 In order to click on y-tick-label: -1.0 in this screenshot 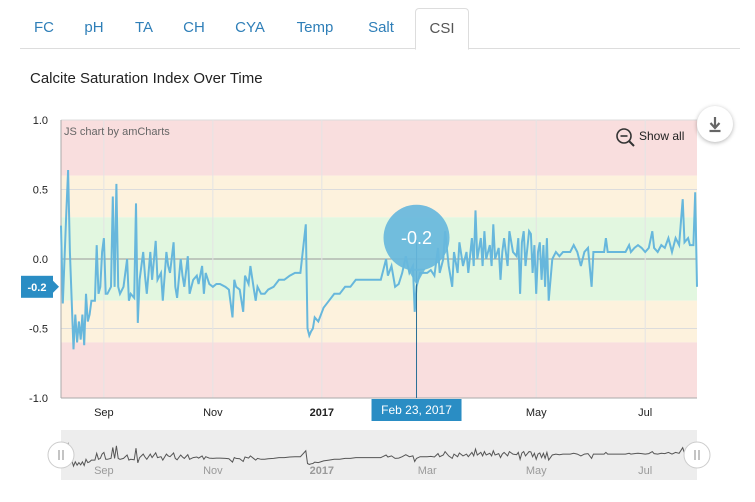, I will do `click(38, 399)`.